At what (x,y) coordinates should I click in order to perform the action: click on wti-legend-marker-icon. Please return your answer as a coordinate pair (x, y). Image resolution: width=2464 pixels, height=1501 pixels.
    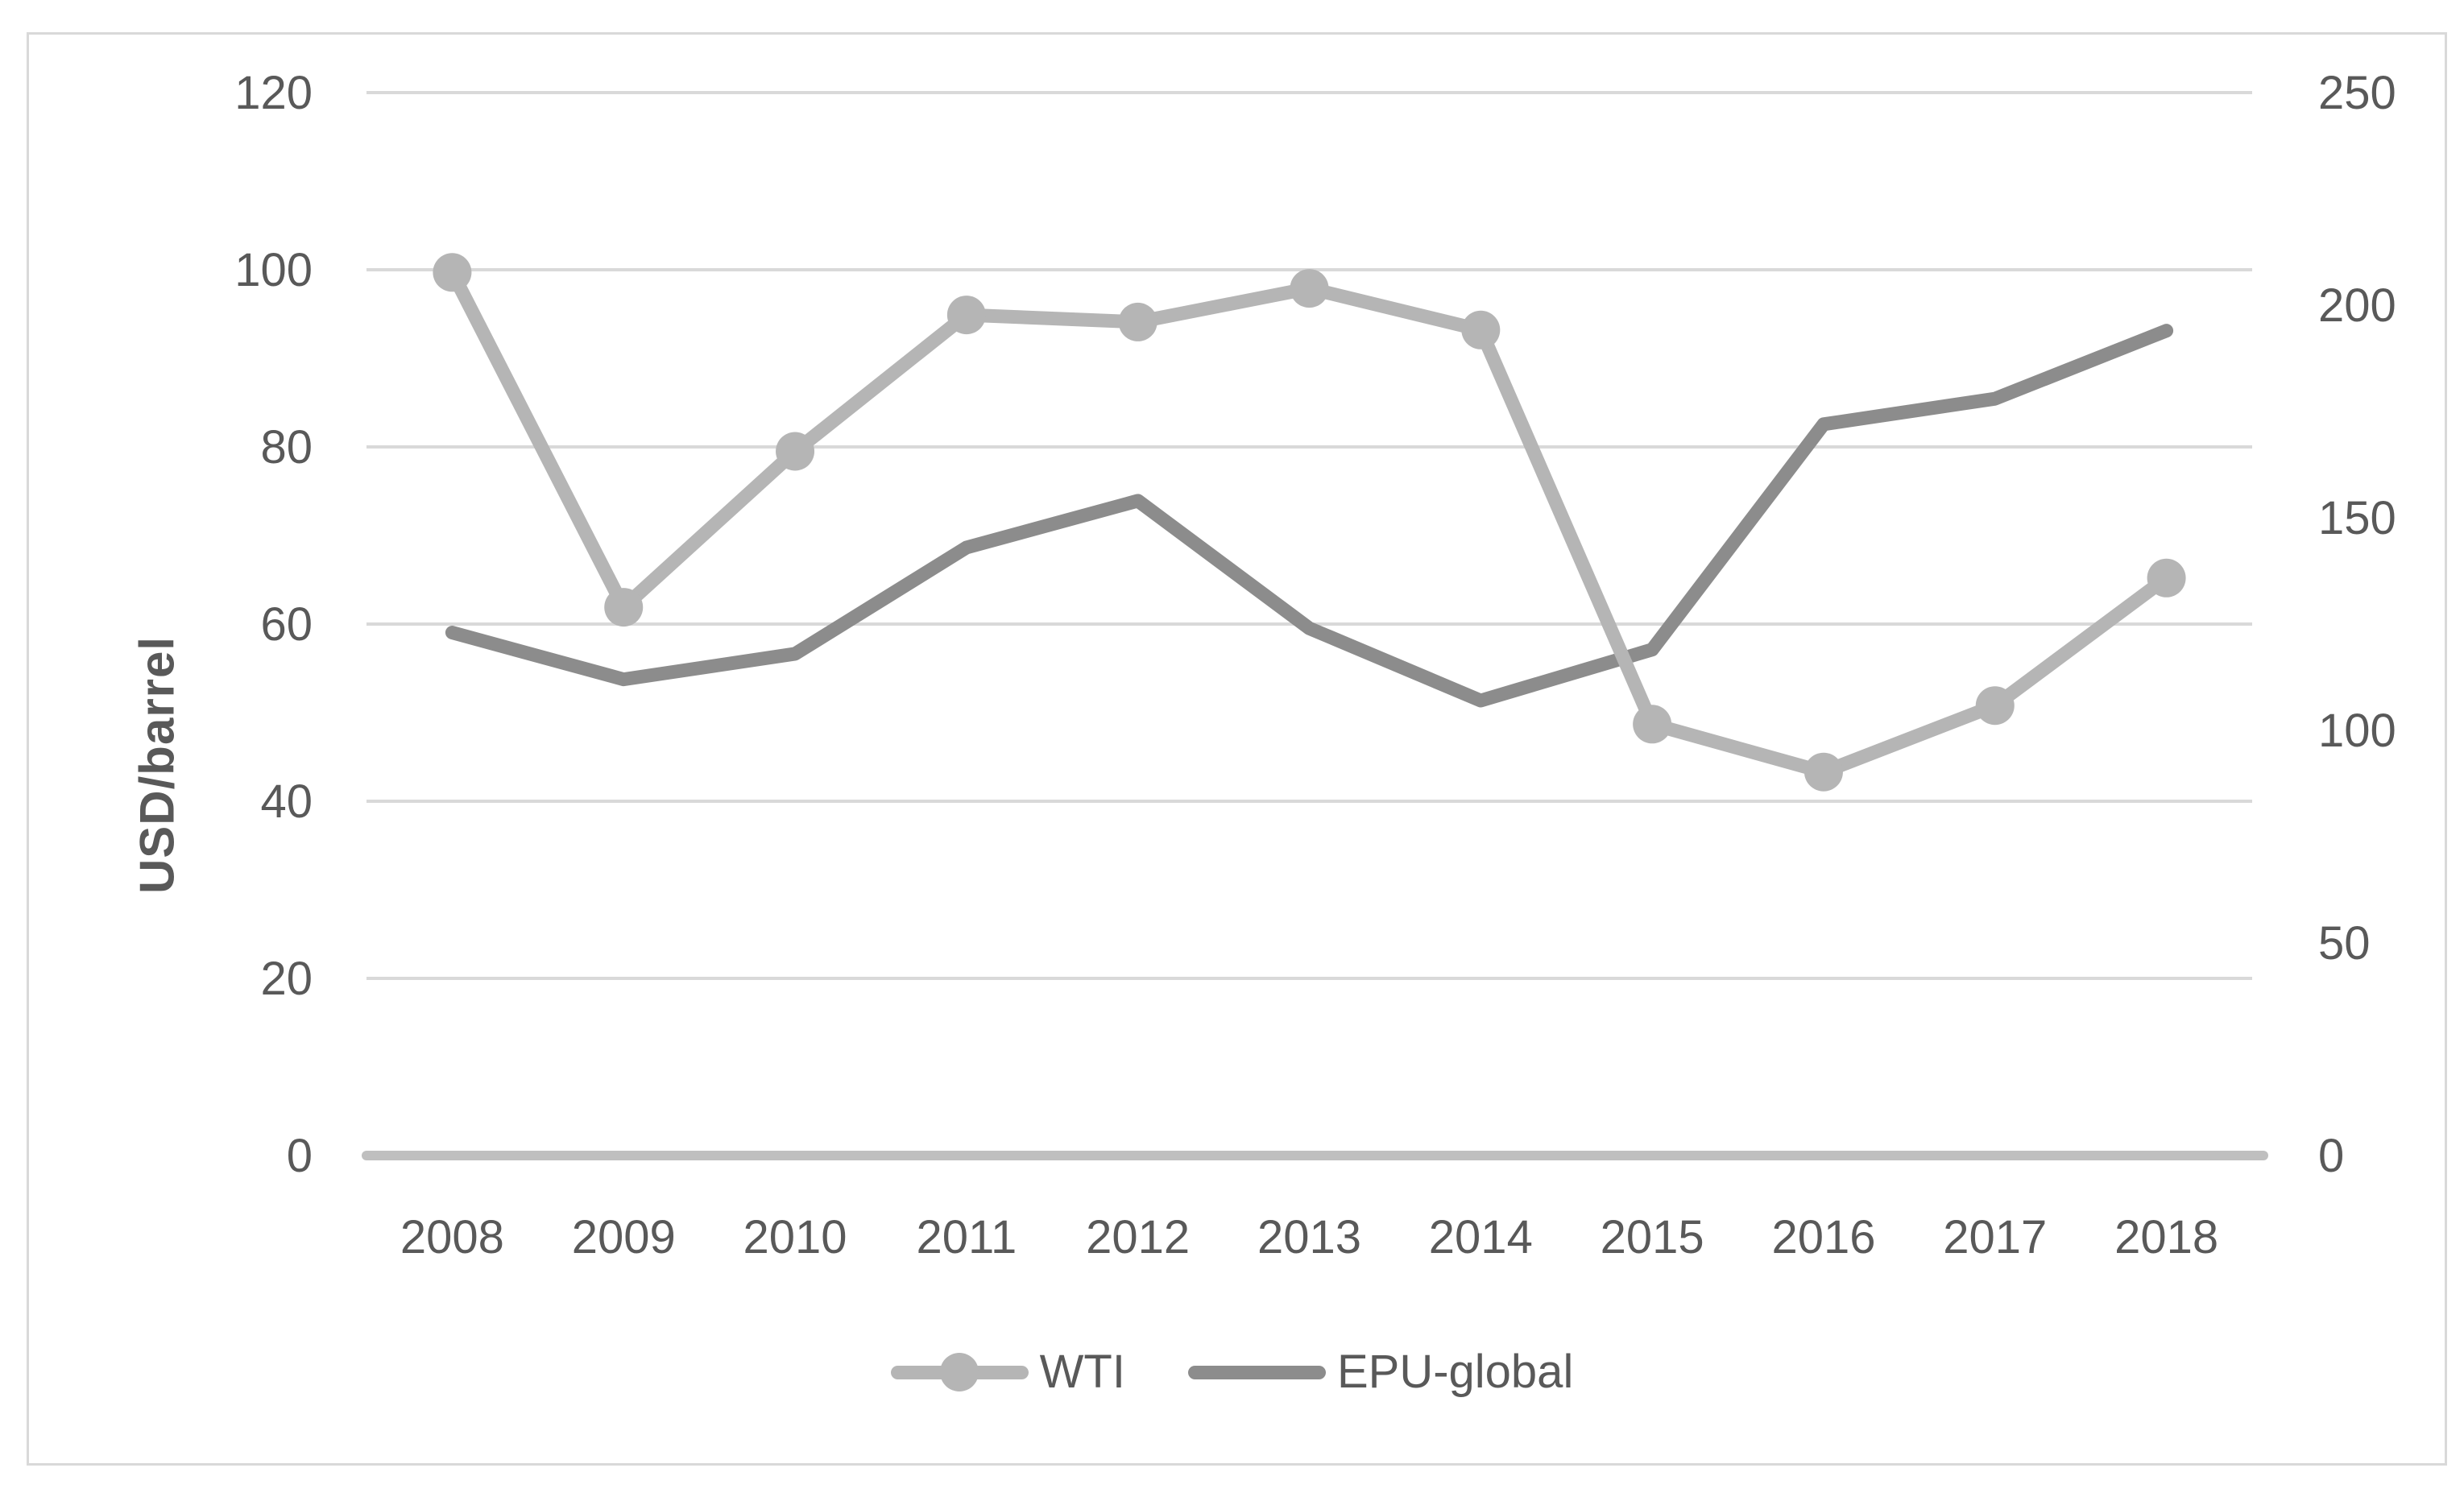
    Looking at the image, I should click on (959, 1372).